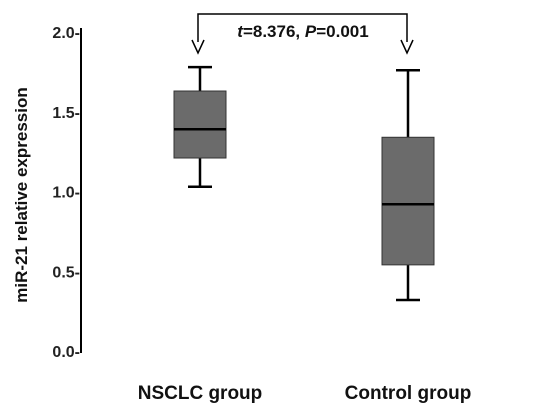 The width and height of the screenshot is (533, 407). What do you see at coordinates (66, 272) in the screenshot?
I see `y-tick-label: 0.5-` at bounding box center [66, 272].